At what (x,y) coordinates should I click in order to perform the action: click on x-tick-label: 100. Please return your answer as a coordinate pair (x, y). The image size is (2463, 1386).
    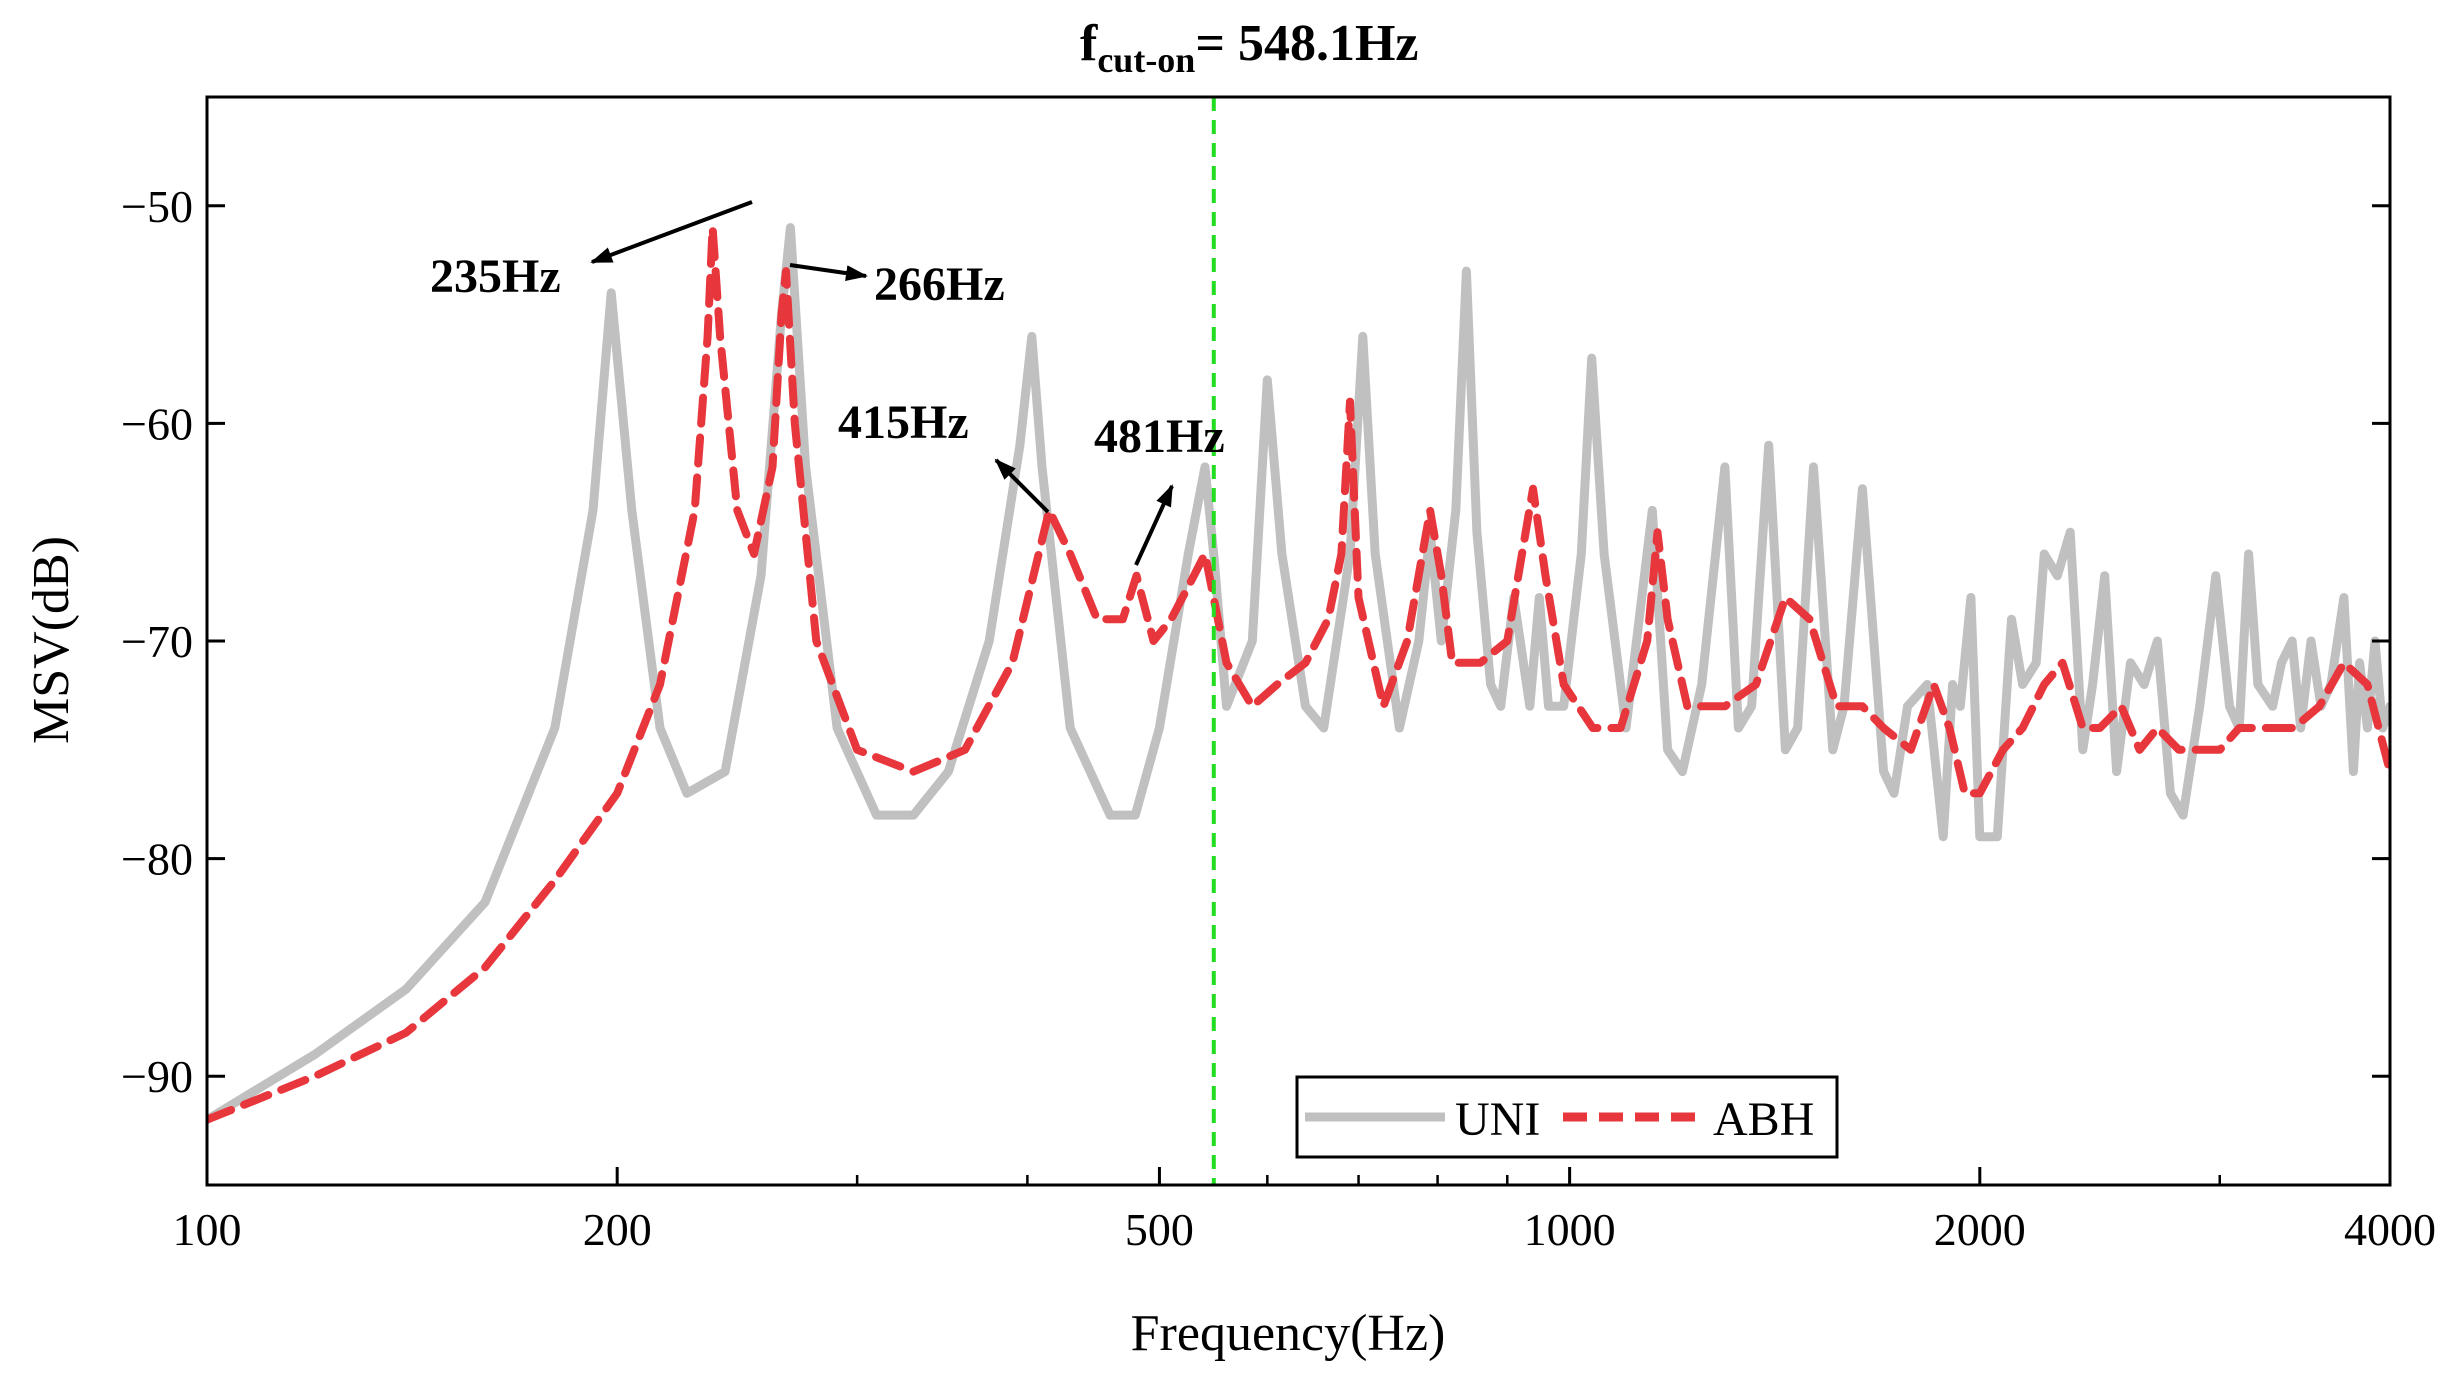
    Looking at the image, I should click on (207, 1229).